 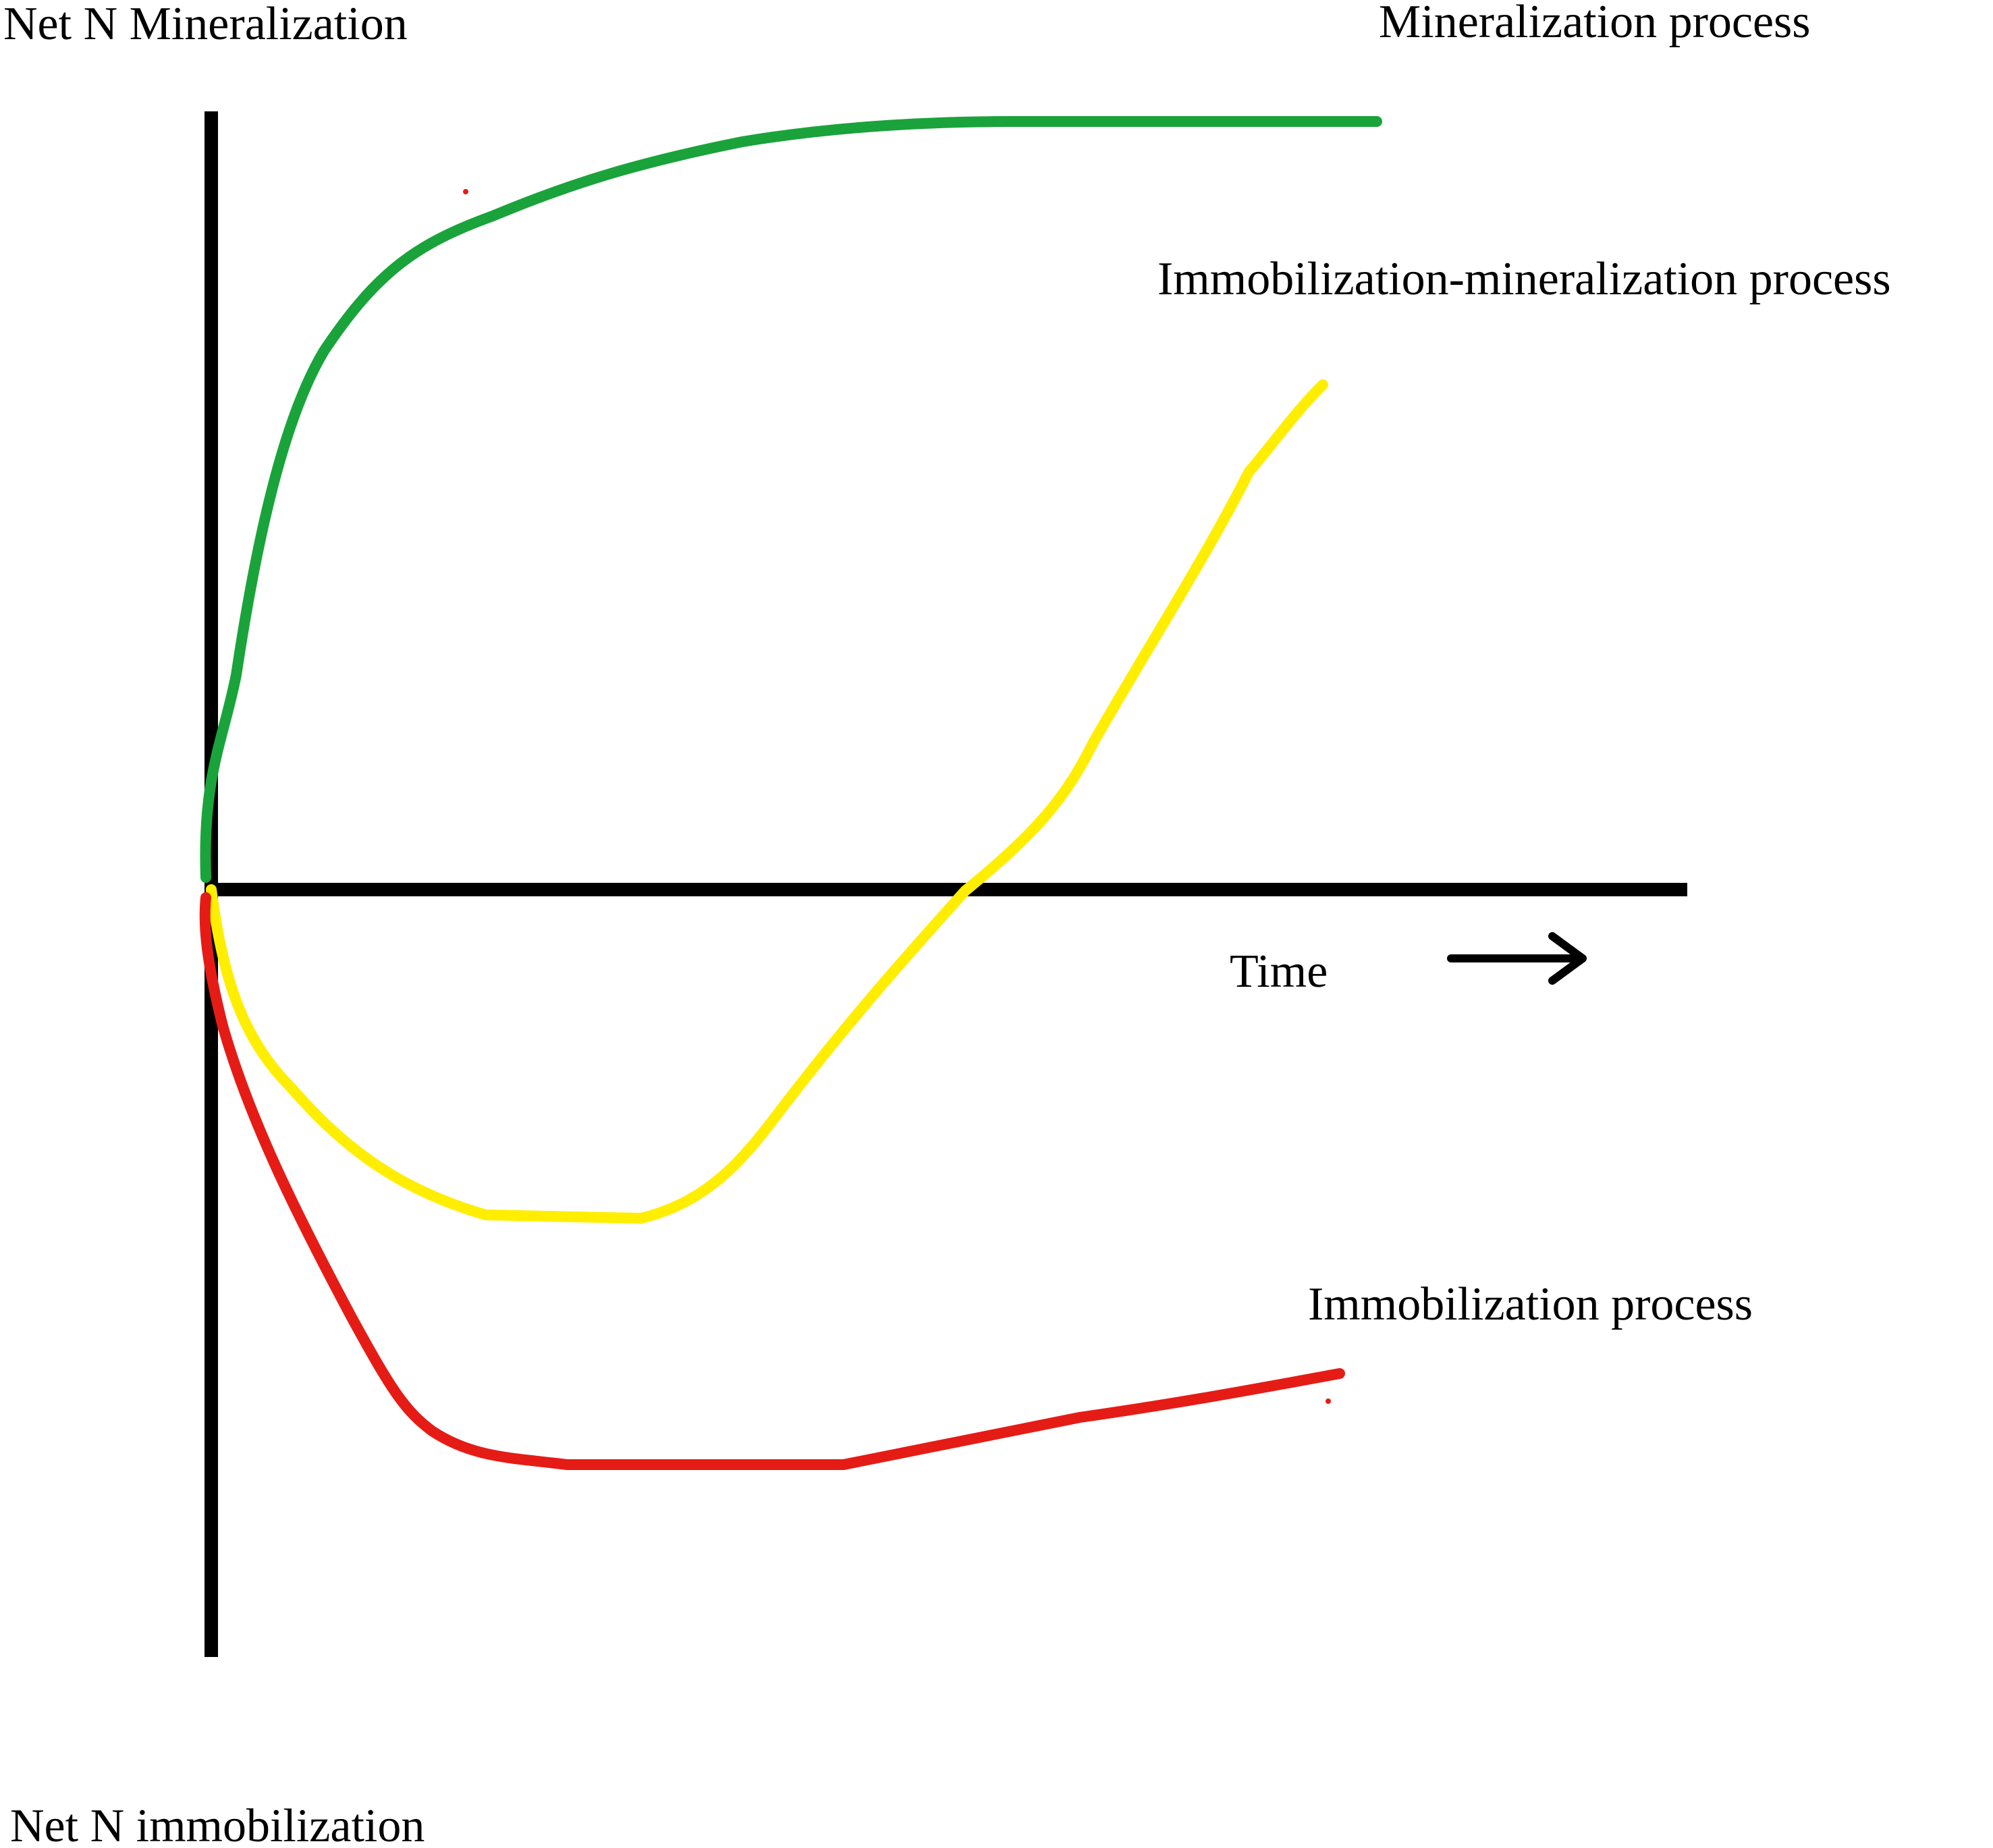 What do you see at coordinates (1517, 958) in the screenshot?
I see `right-arrow-icon` at bounding box center [1517, 958].